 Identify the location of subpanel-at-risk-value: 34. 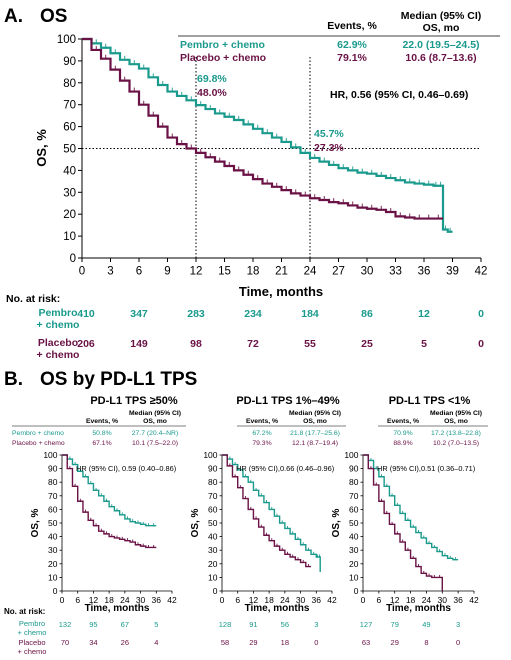
(93, 642).